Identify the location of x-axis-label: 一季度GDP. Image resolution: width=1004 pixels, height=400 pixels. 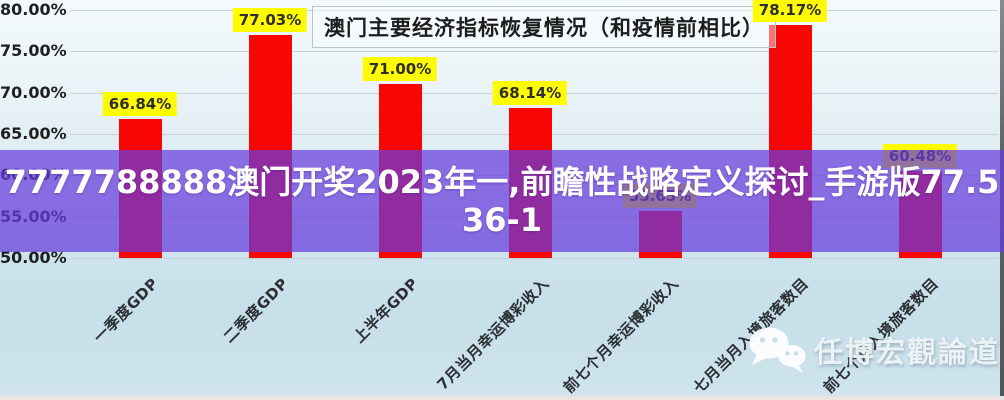
(126, 310).